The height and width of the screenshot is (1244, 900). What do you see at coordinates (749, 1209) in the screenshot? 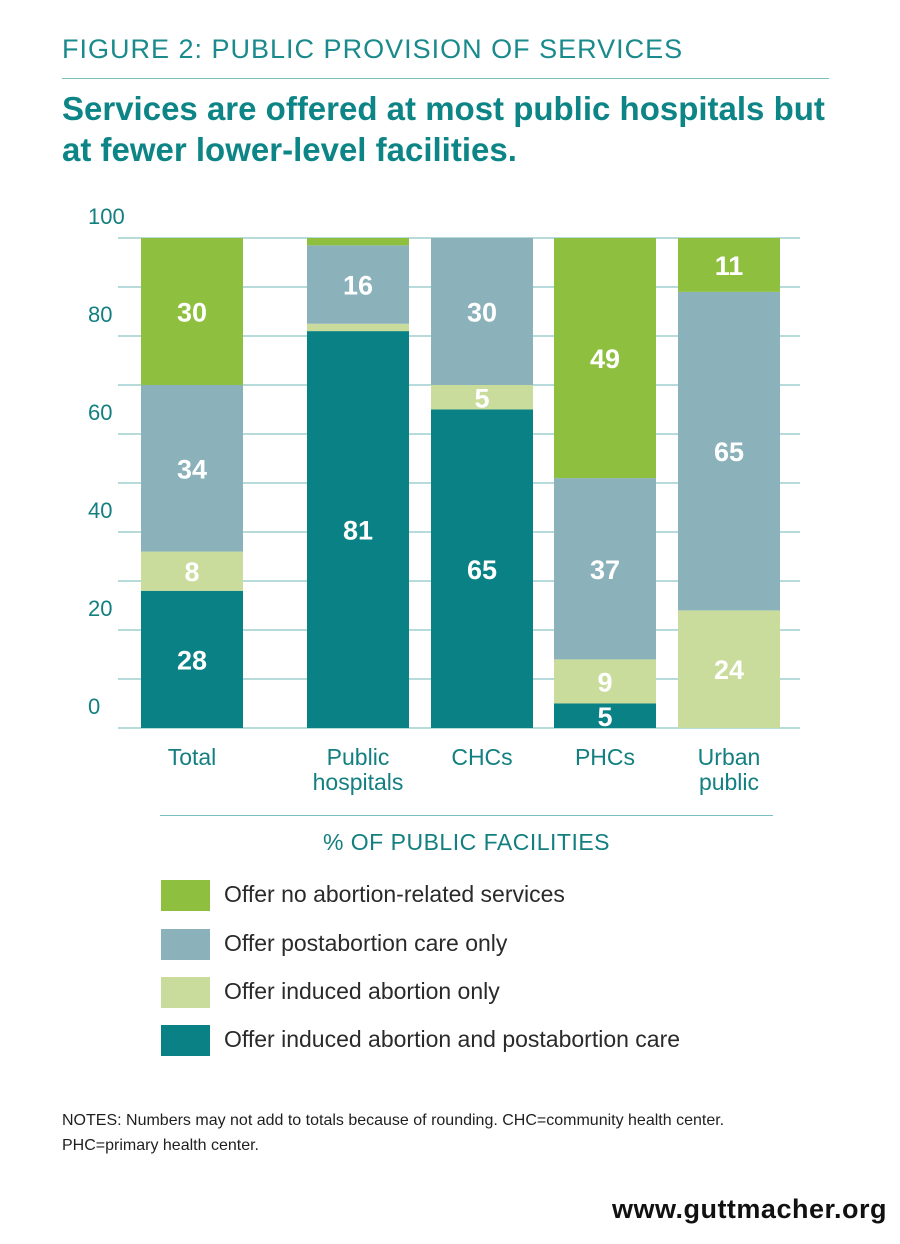
I see `source-url: www.guttmacher.org` at bounding box center [749, 1209].